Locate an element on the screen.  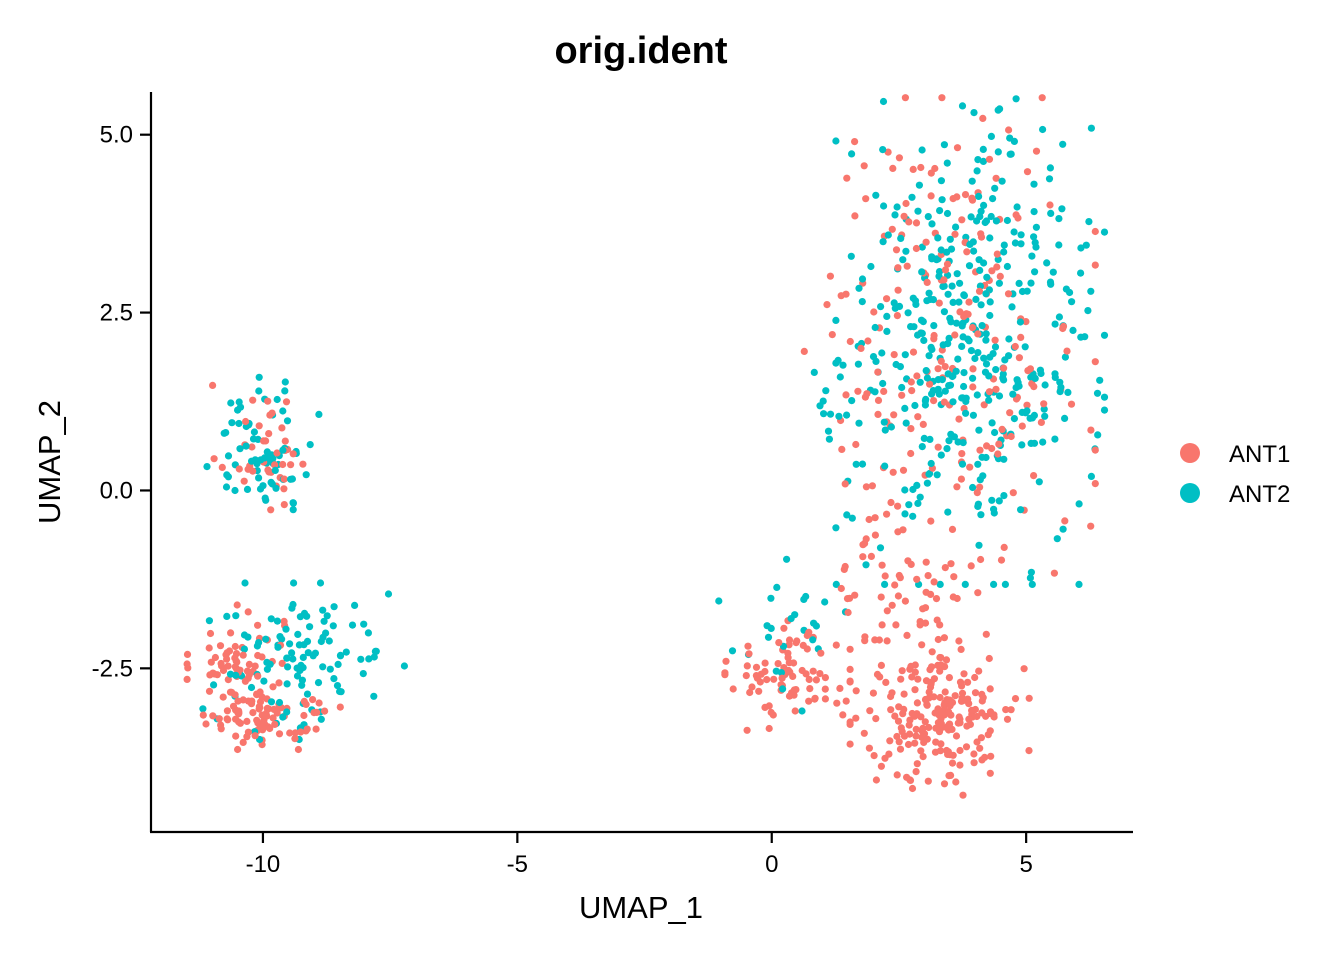
legend-label-ant2: ANT2 is located at coordinates (1259, 494).